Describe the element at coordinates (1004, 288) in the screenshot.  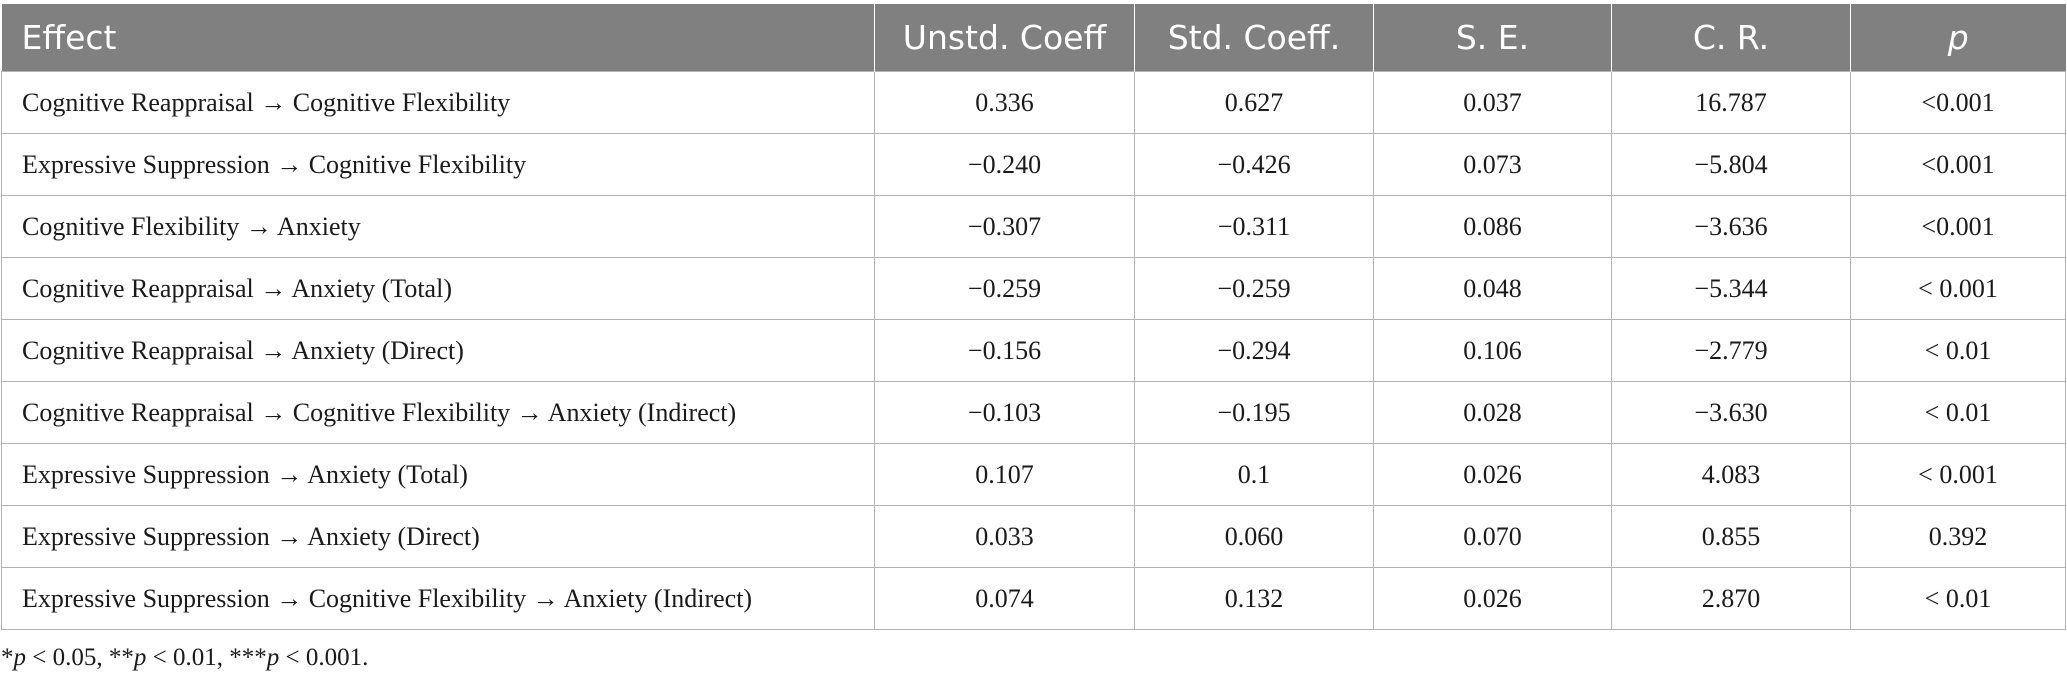
I see `unstd-coeff-cell: −0.259` at that location.